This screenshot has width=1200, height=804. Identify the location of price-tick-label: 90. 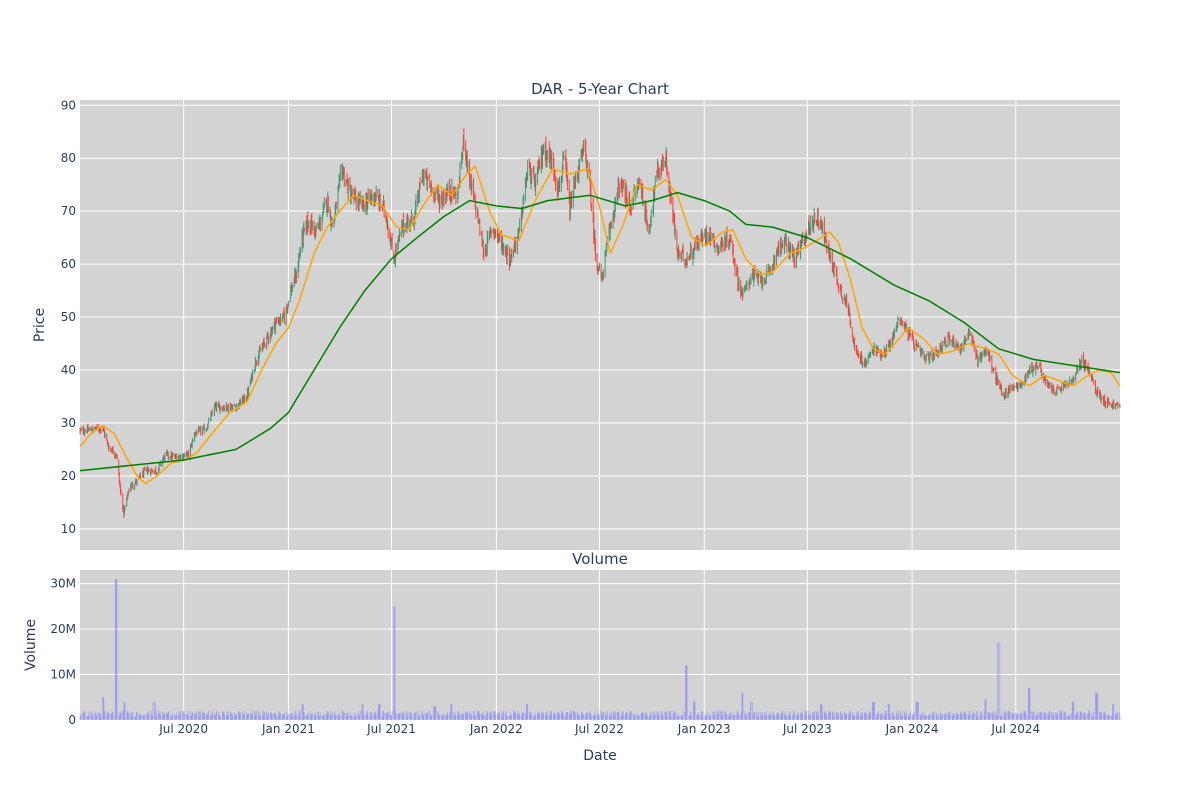
(68, 105).